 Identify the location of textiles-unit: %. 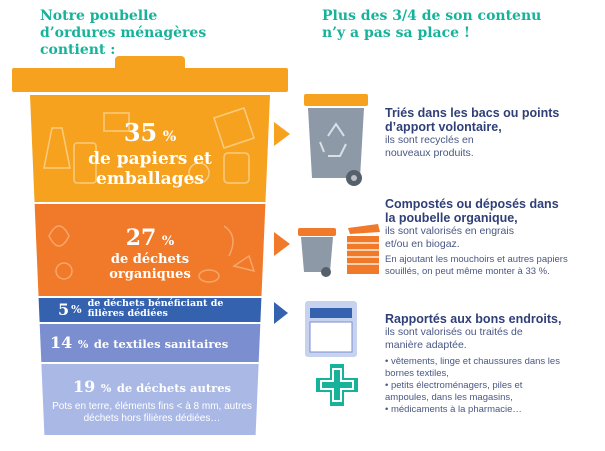
(83, 344).